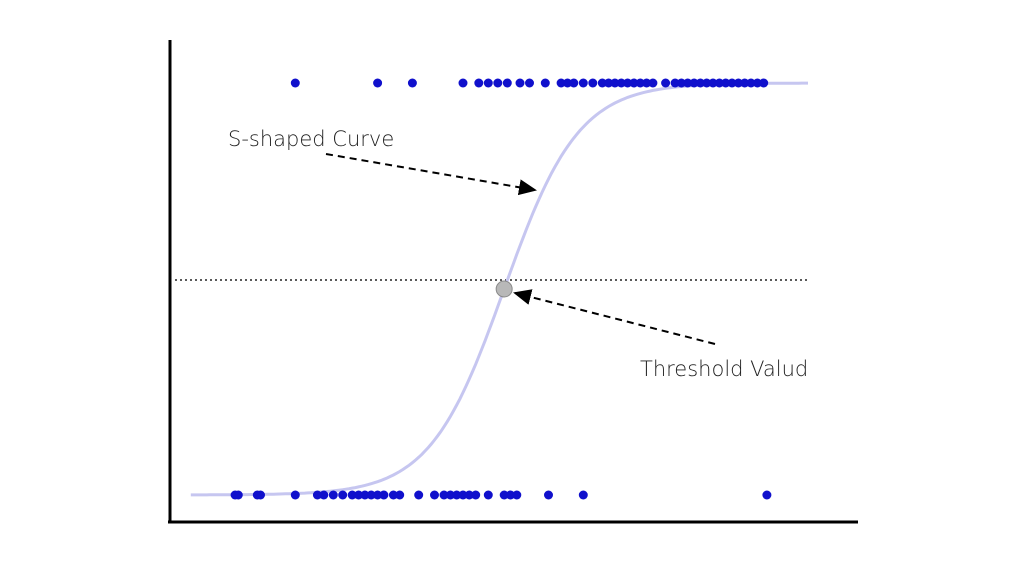  What do you see at coordinates (724, 369) in the screenshot?
I see `threshold-annotation: Threshold Valud` at bounding box center [724, 369].